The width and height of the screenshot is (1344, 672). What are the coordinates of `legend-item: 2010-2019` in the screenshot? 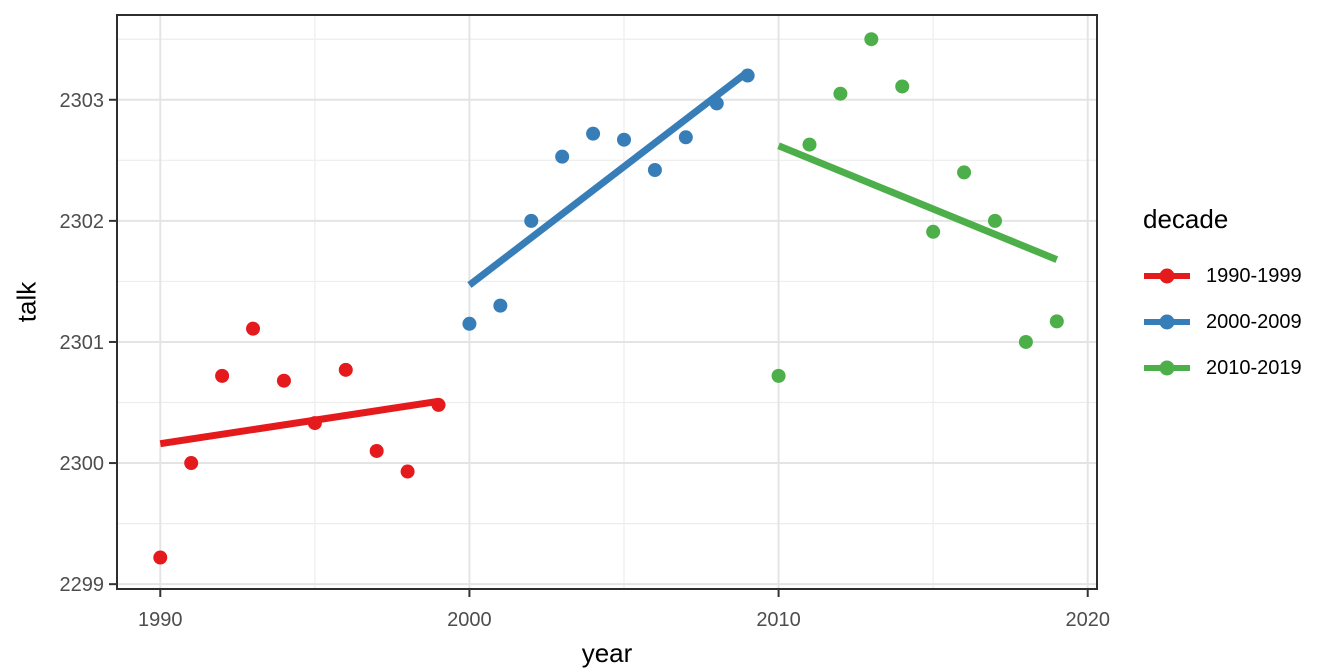 It's located at (1222, 368).